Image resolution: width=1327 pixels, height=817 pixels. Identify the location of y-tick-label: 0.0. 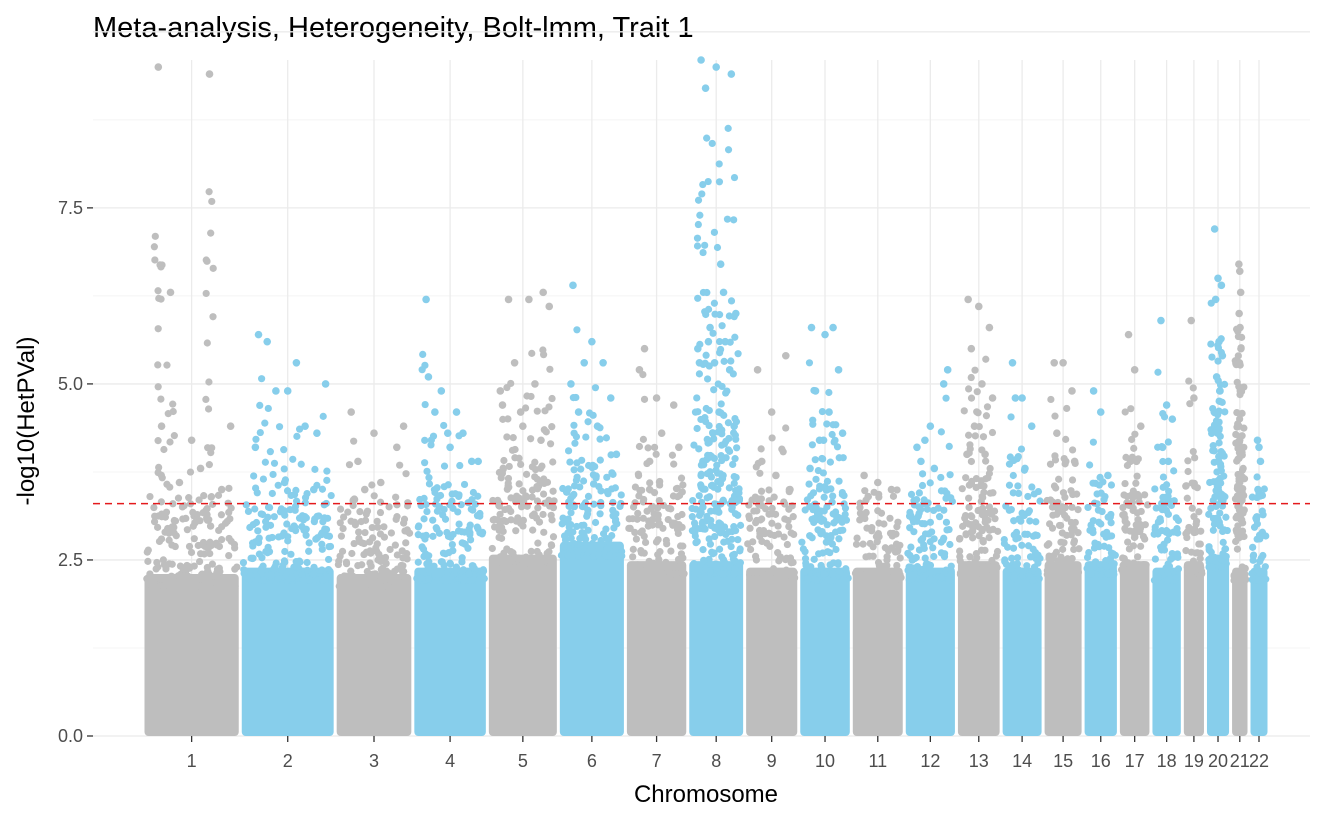
(70, 736).